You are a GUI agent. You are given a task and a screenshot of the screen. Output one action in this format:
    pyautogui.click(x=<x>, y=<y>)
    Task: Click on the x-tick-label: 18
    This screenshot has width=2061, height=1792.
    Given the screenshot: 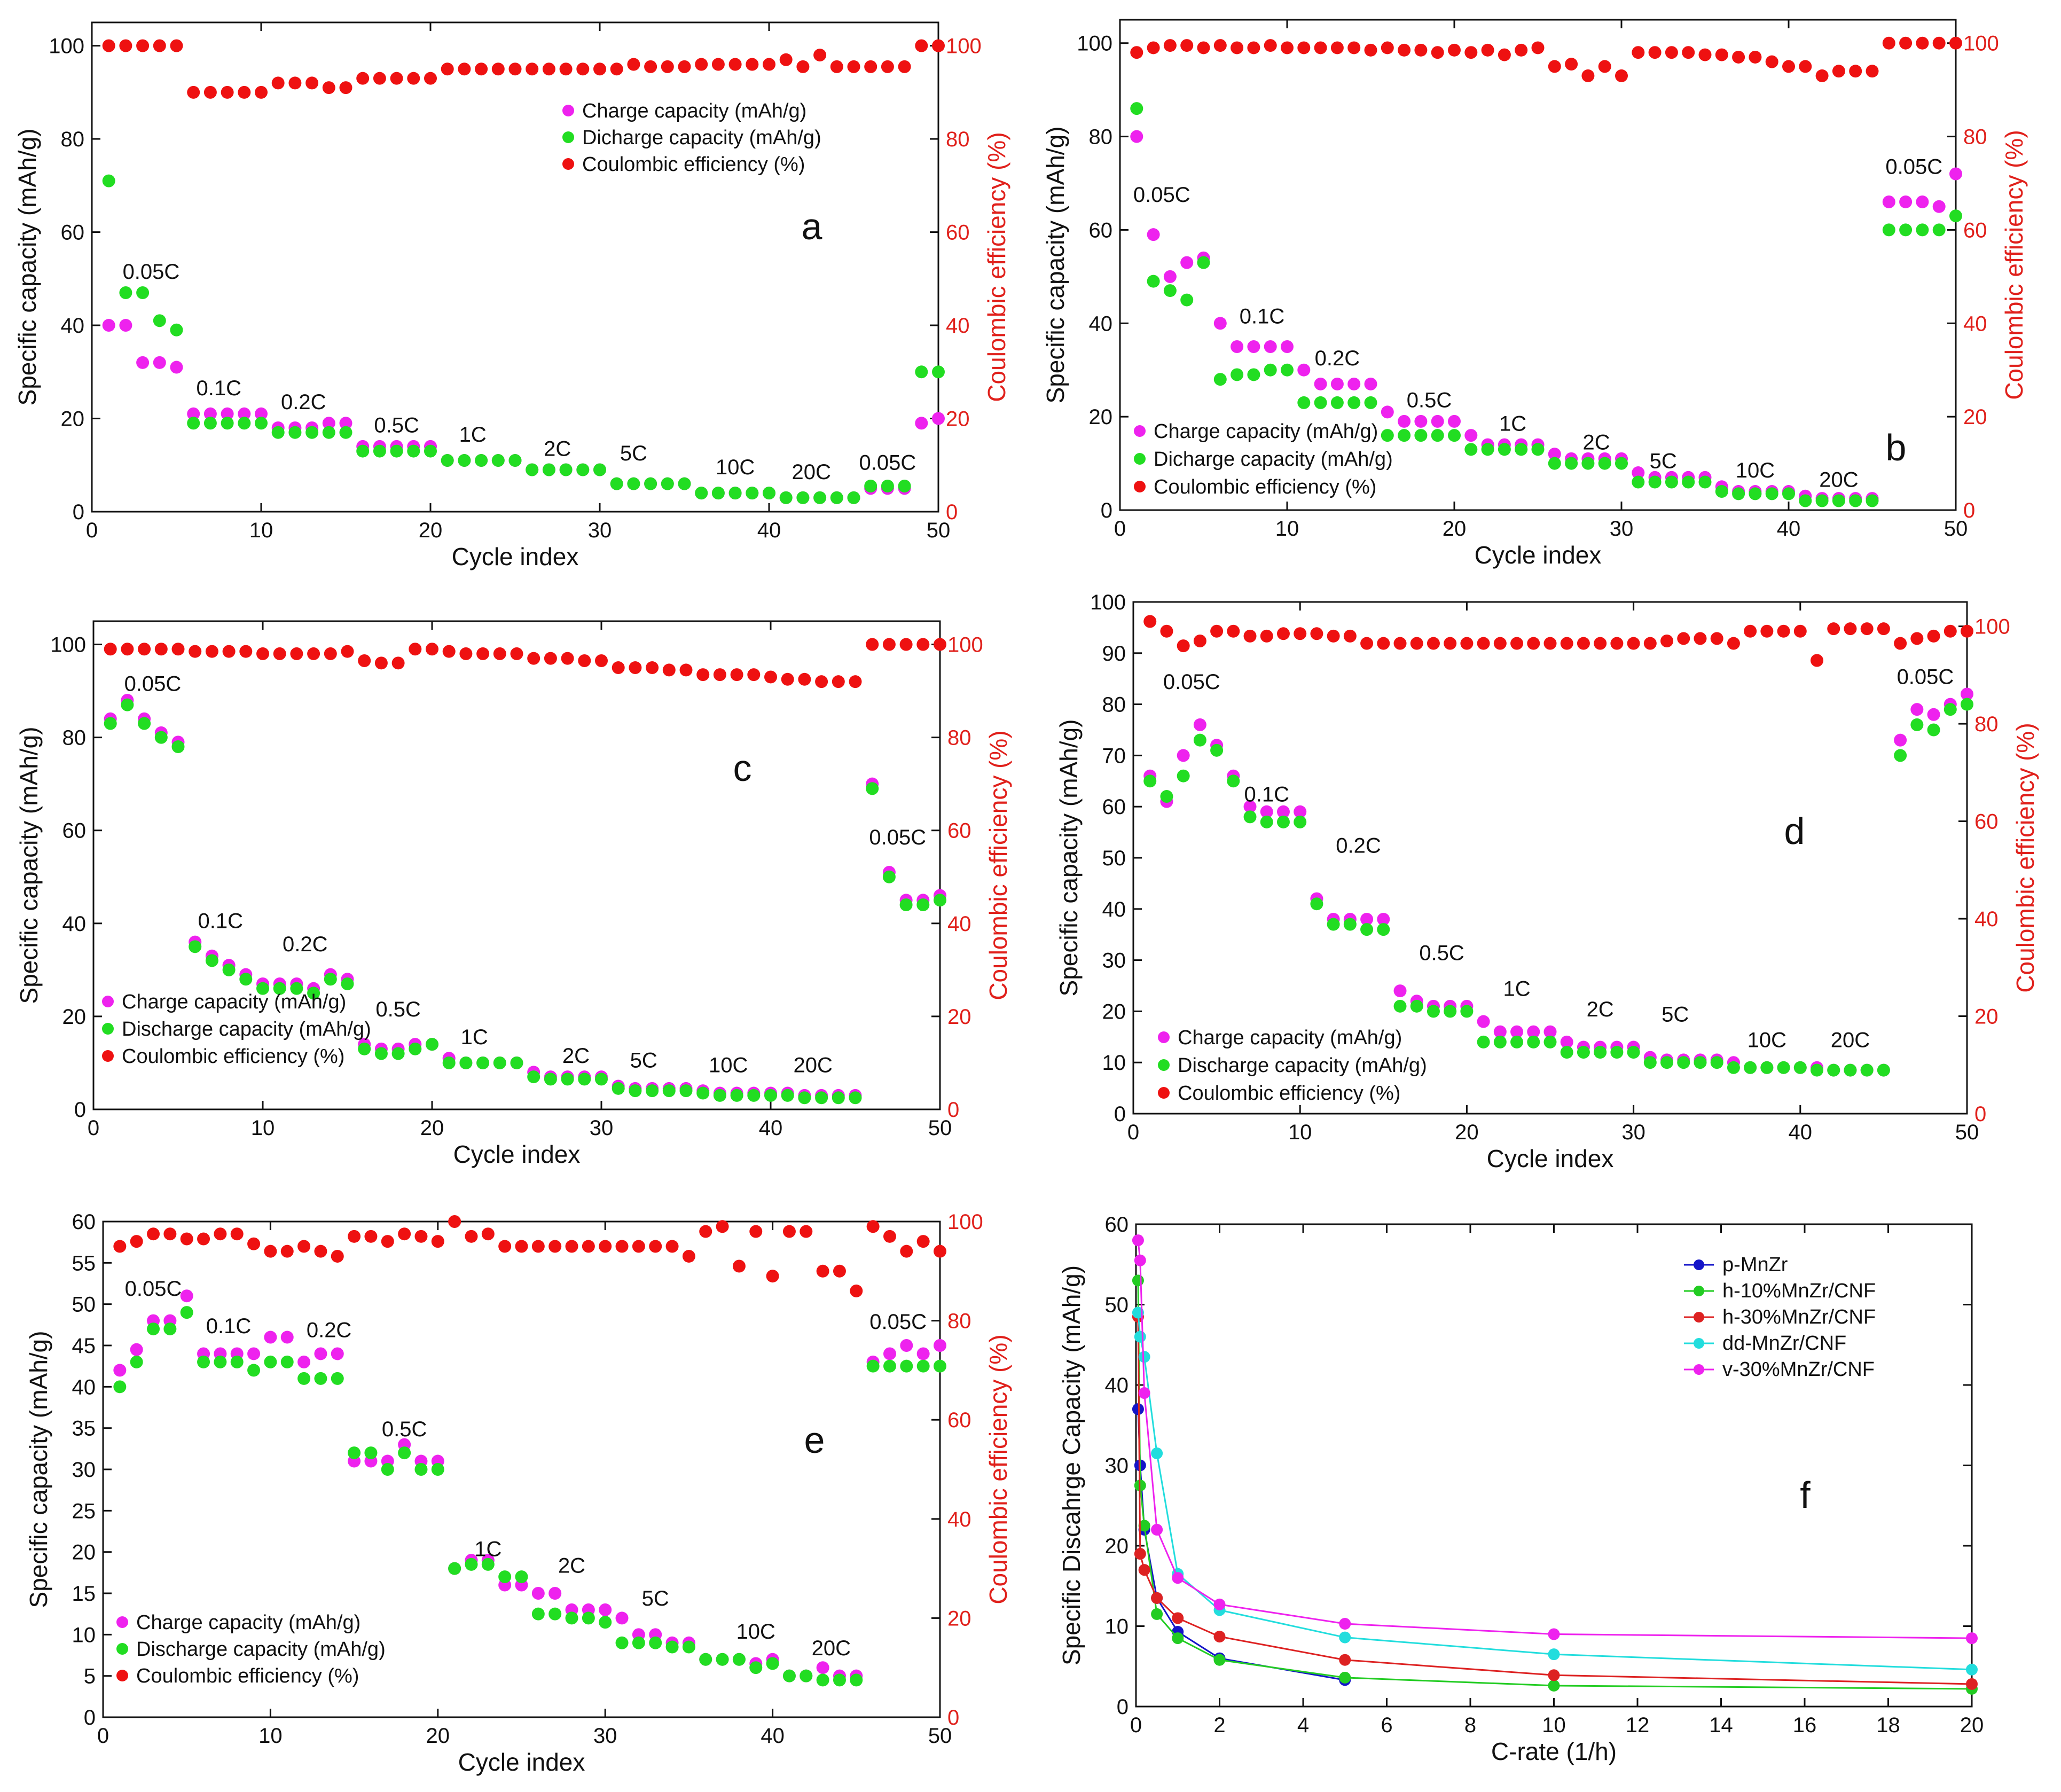 What is the action you would take?
    pyautogui.click(x=1888, y=1725)
    